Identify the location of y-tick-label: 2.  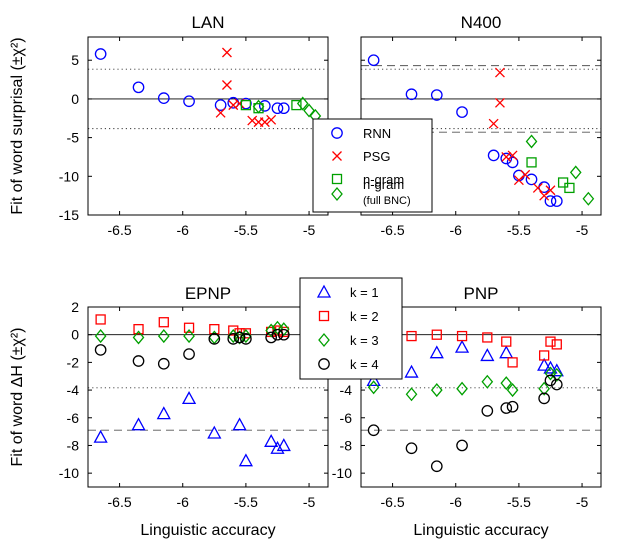
(75, 307).